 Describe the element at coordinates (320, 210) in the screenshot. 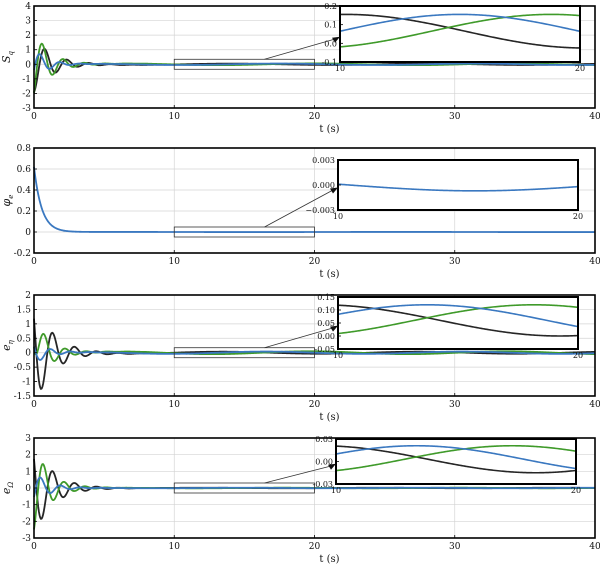

I see `inset-y-tick-label: −0.003` at that location.